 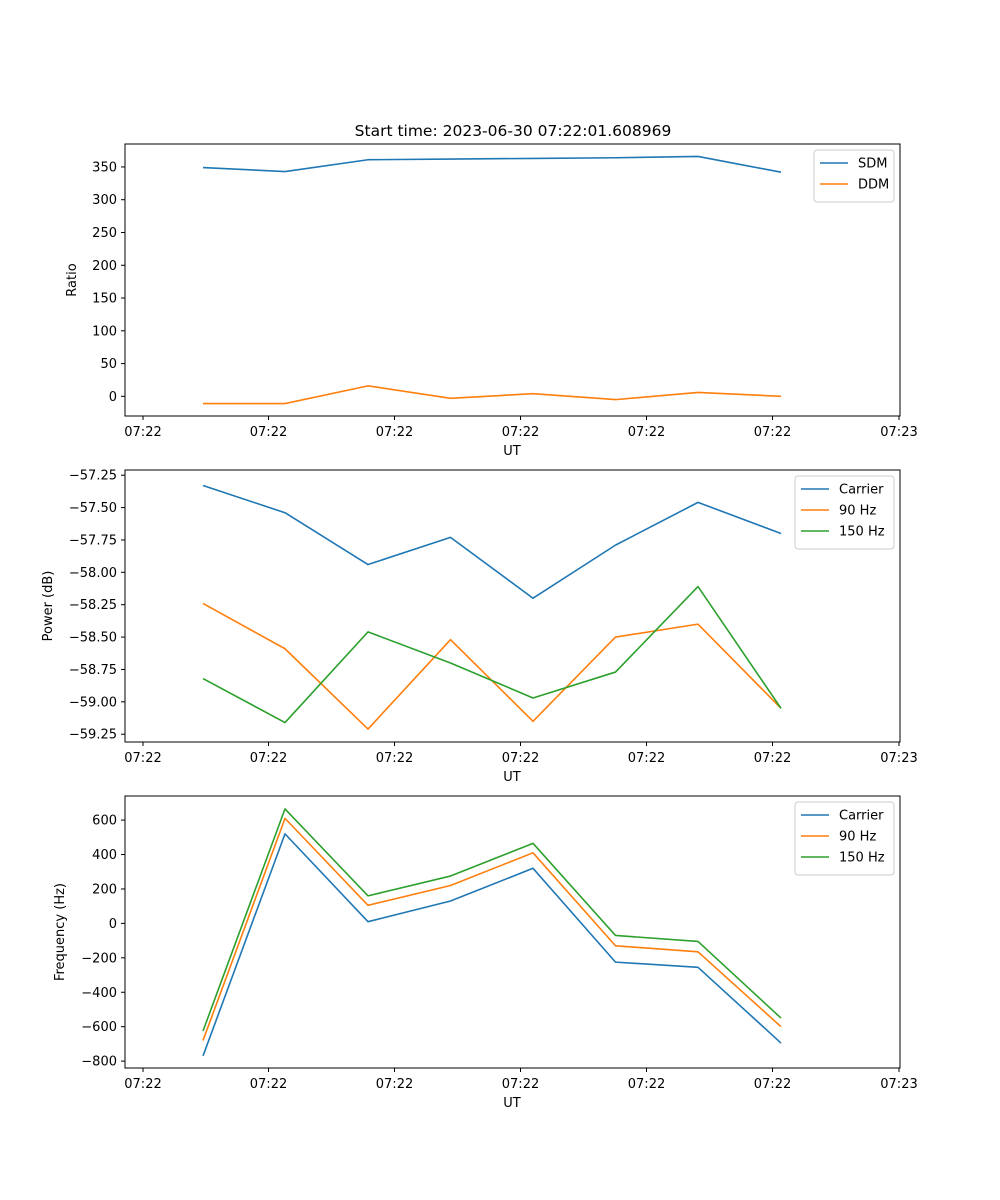 What do you see at coordinates (854, 176) in the screenshot?
I see `legend: SDM DDM` at bounding box center [854, 176].